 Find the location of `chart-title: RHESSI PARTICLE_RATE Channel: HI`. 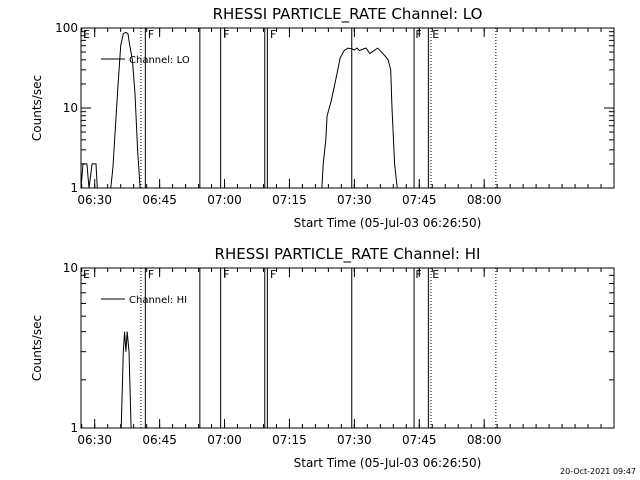

chart-title: RHESSI PARTICLE_RATE Channel: HI is located at coordinates (348, 254).